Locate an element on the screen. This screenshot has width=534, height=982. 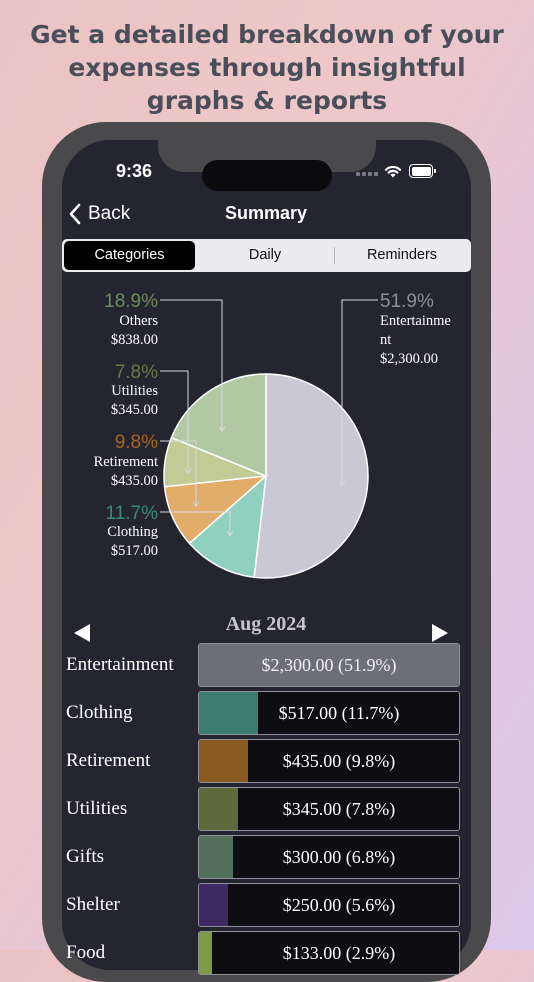
category-bar: $250.00 (5.6%) is located at coordinates (329, 905).